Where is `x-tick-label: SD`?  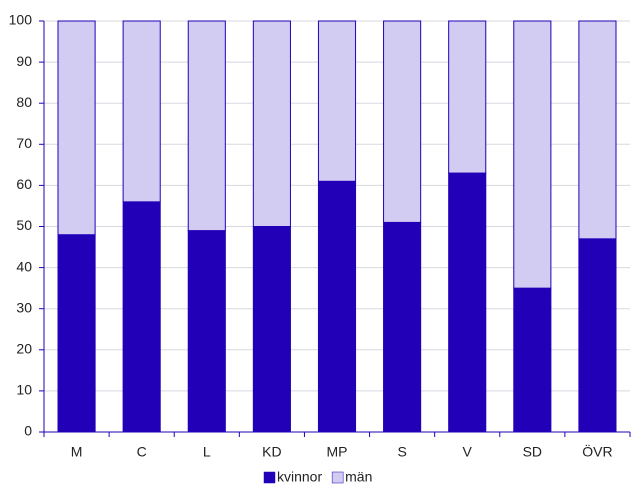 x-tick-label: SD is located at coordinates (532, 452).